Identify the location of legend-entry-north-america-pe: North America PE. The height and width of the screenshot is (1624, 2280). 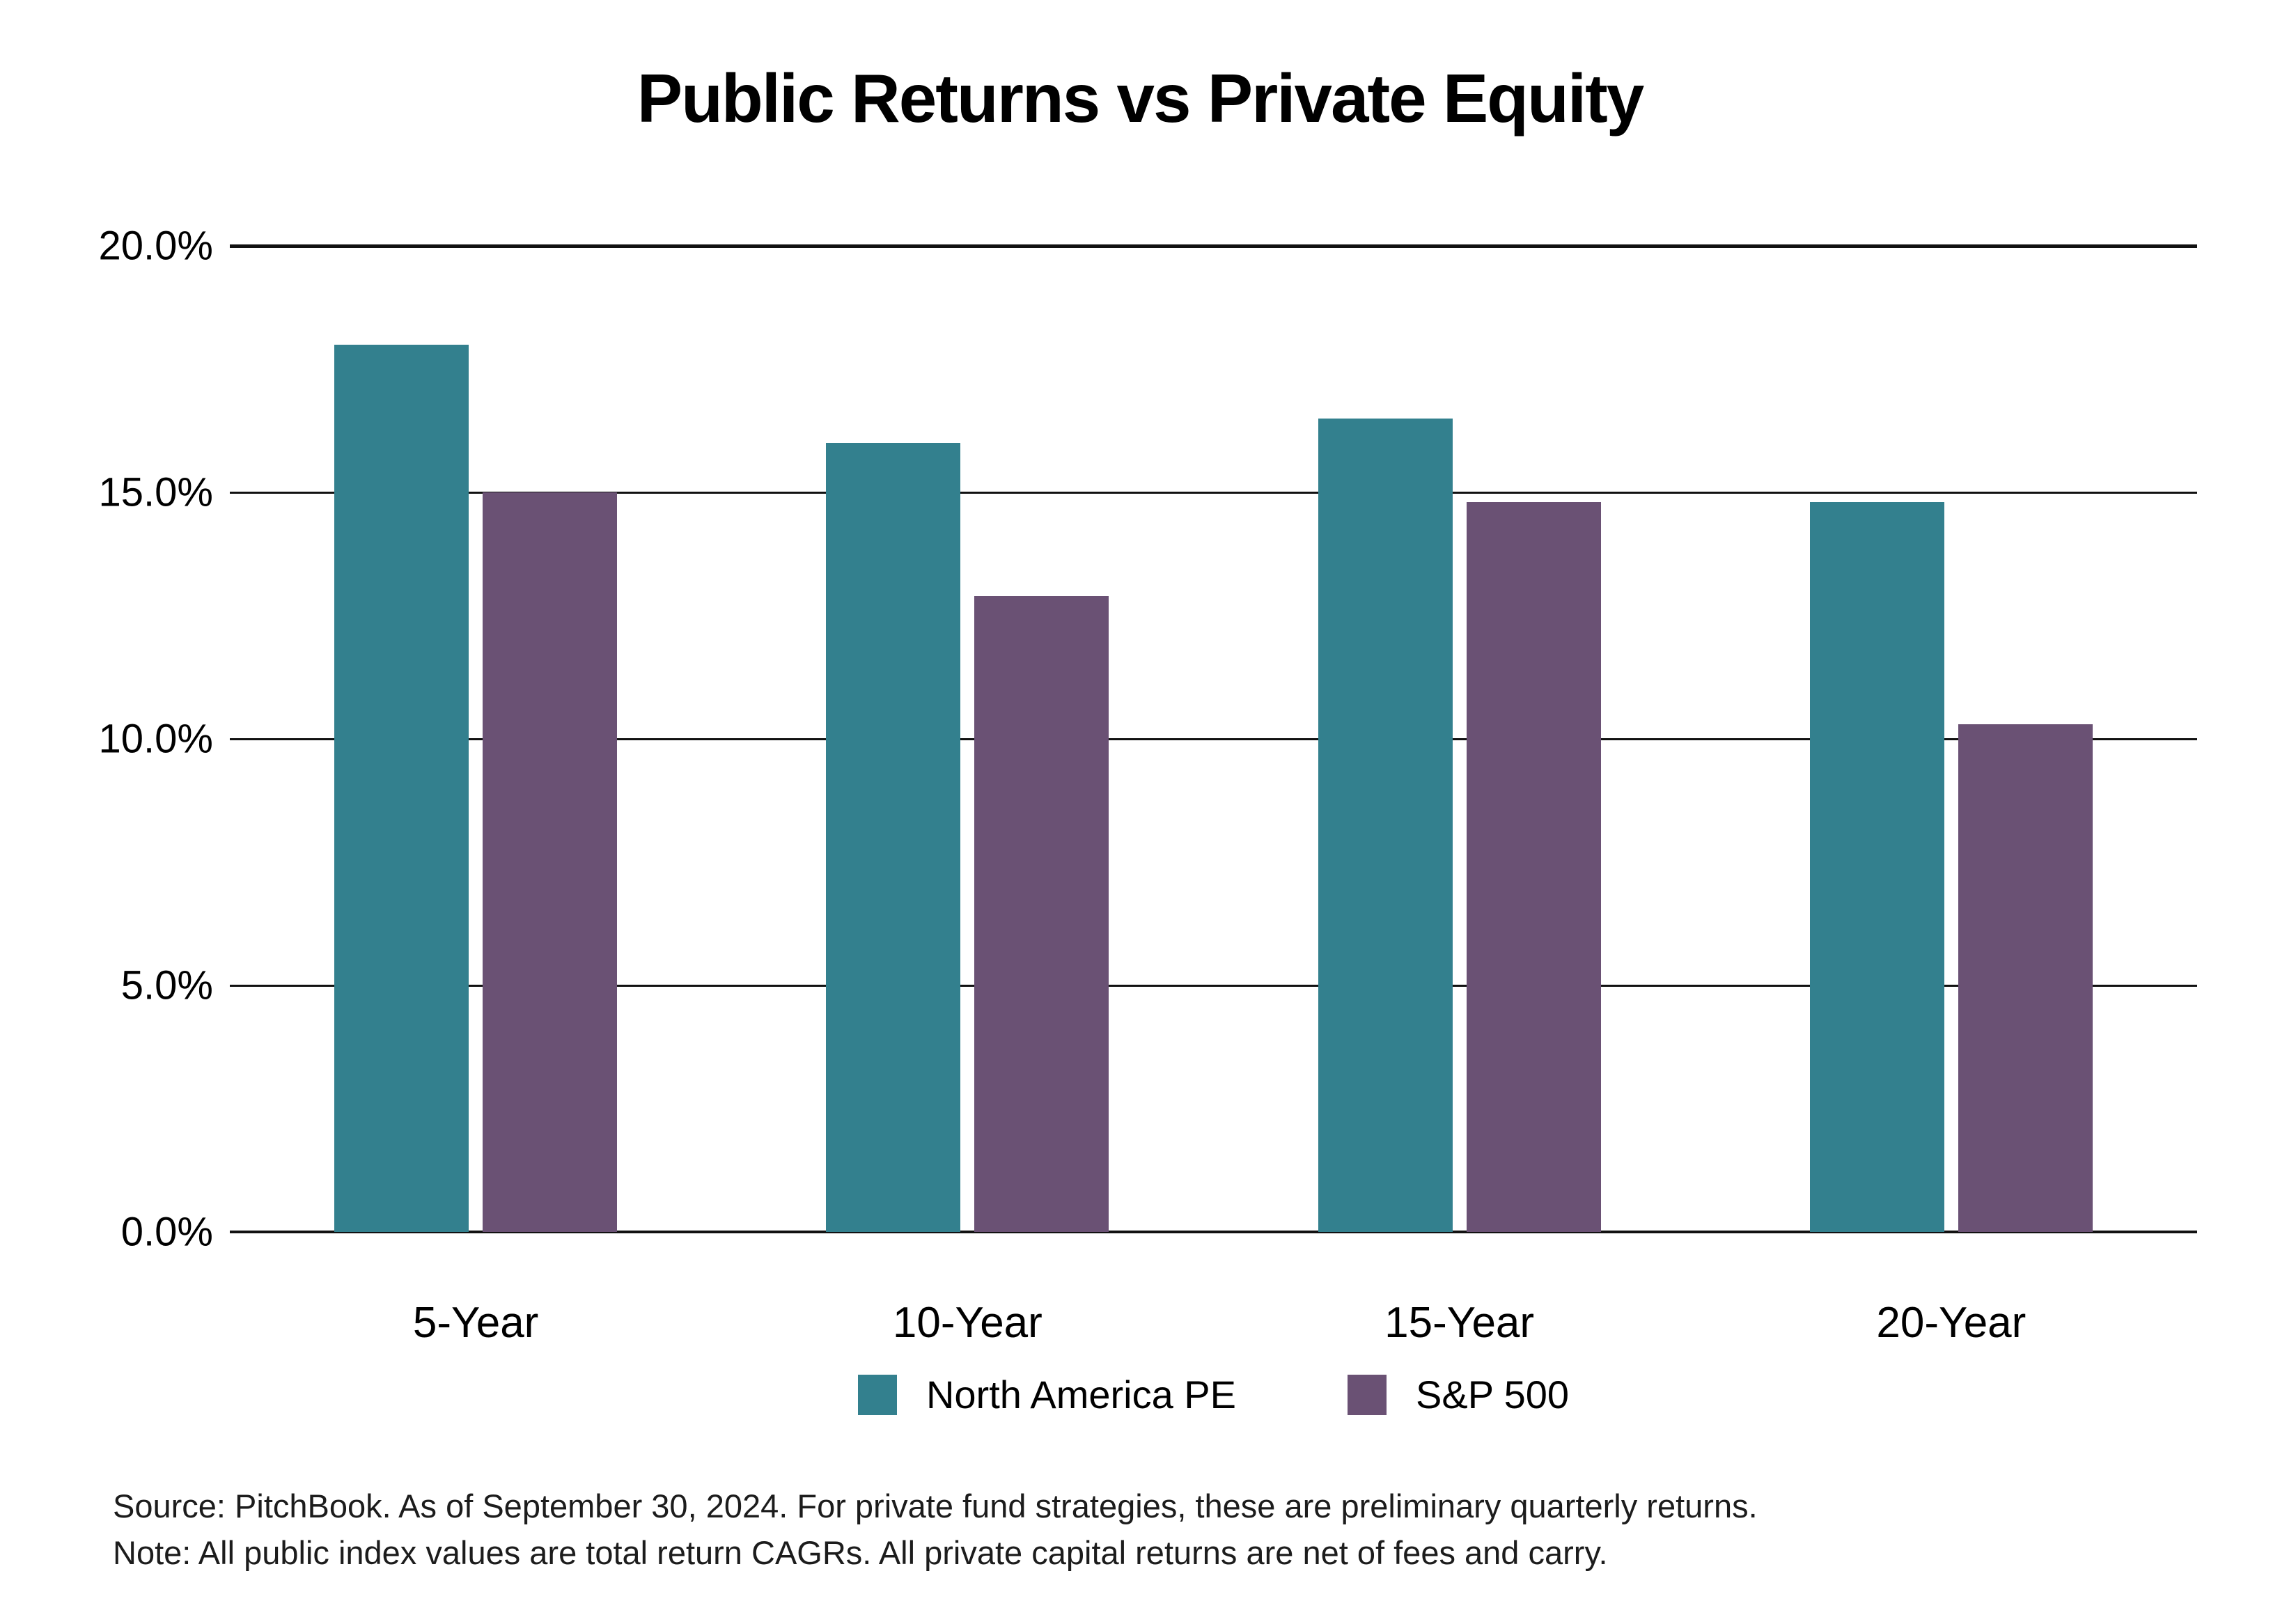
(1046, 1394).